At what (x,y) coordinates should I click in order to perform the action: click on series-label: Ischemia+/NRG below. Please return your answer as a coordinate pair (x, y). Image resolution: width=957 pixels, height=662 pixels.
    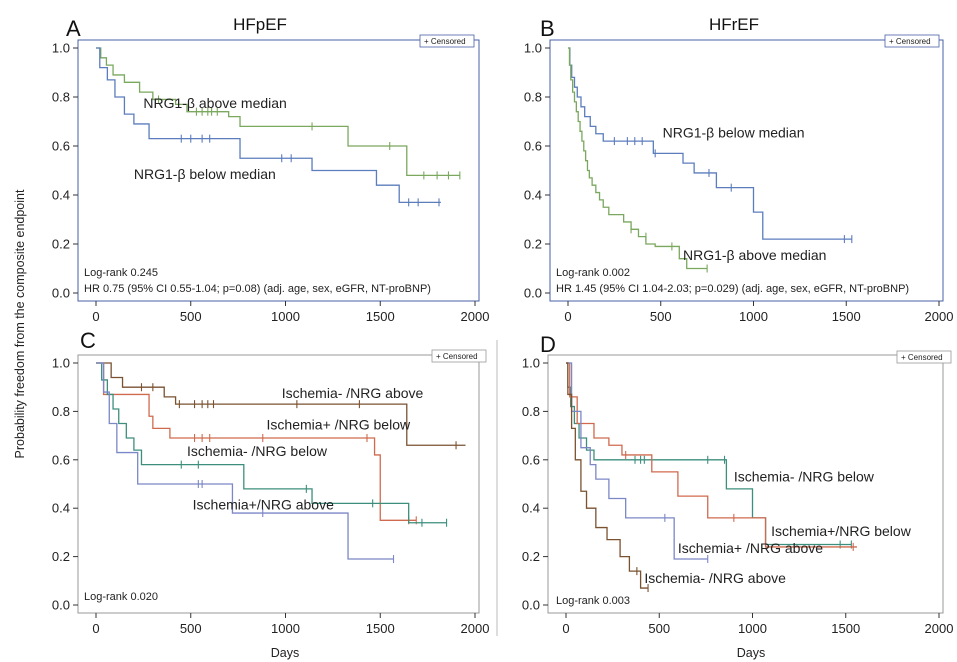
    Looking at the image, I should click on (841, 531).